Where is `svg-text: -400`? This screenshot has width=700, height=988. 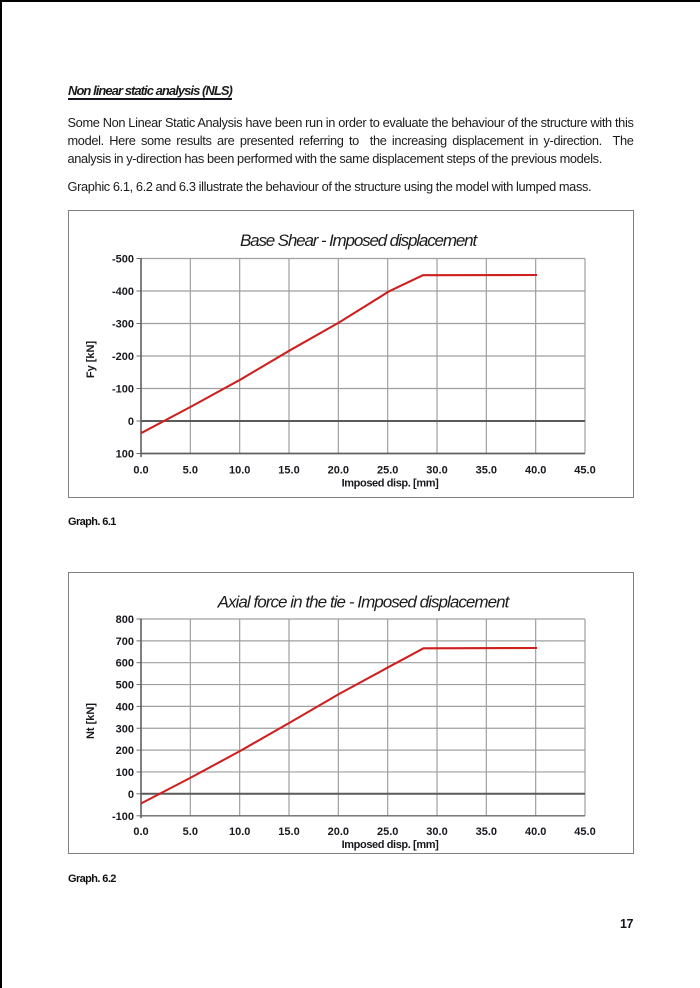 svg-text: -400 is located at coordinates (123, 292).